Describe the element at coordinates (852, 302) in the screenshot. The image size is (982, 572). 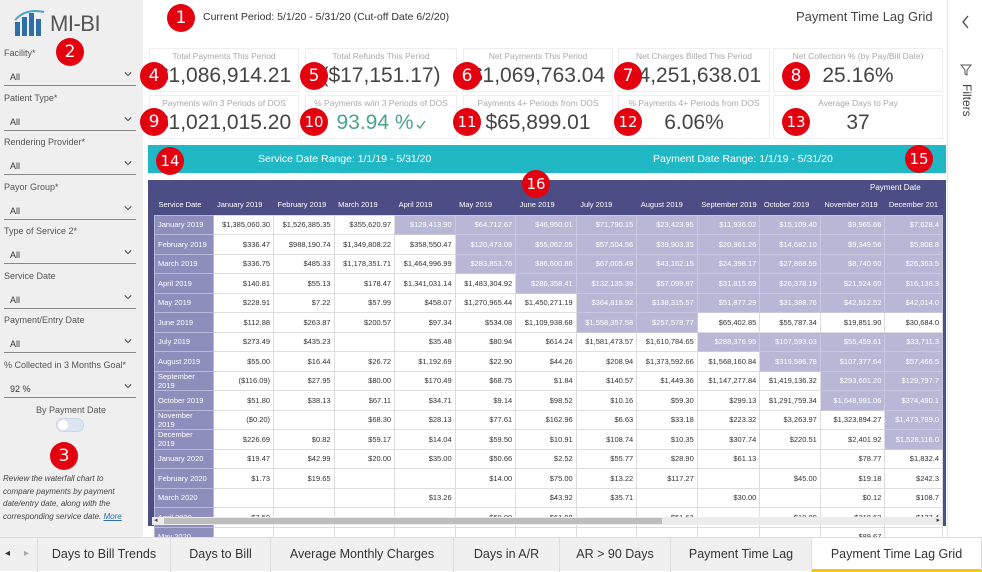
I see `matrix-cell: $42,512.52` at that location.